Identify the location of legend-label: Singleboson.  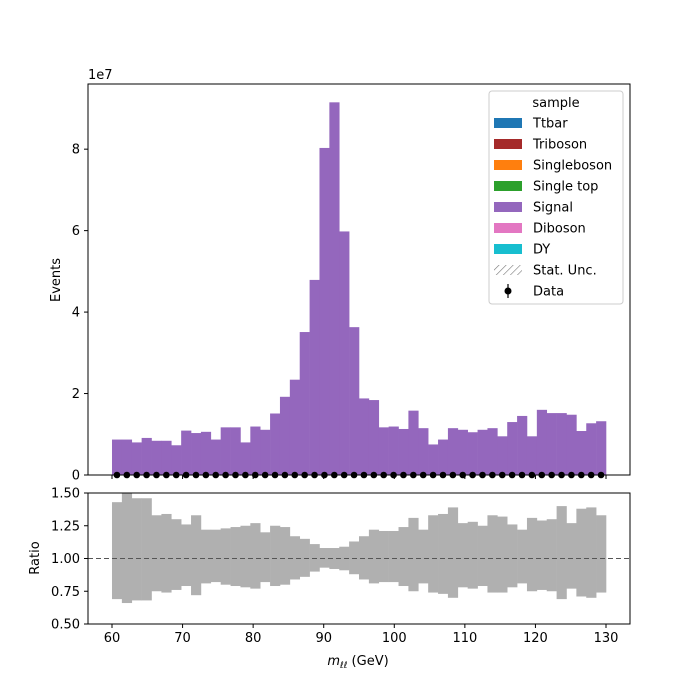
(572, 166).